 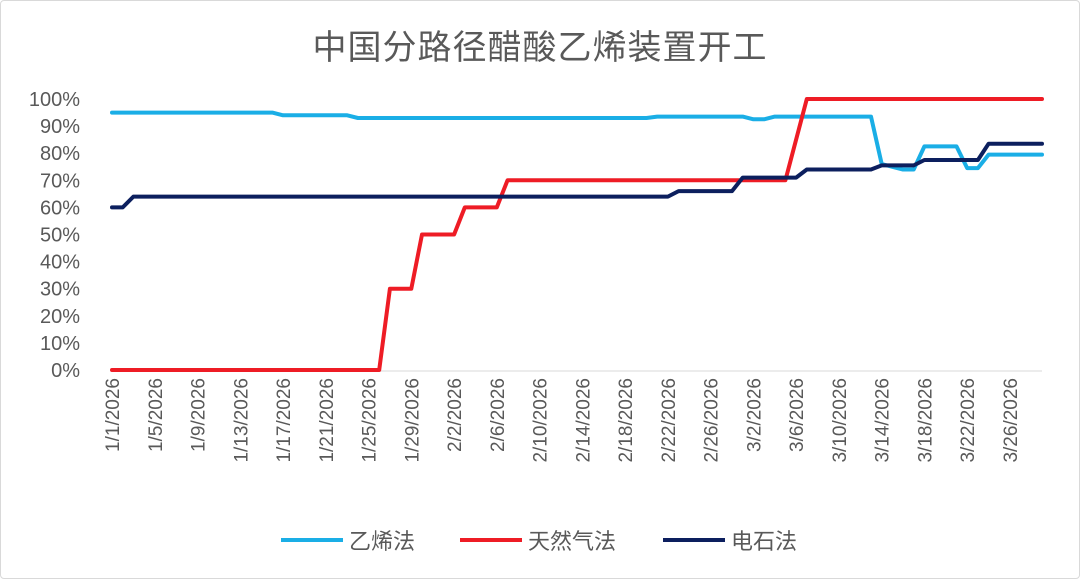 I want to click on y-tick-label: 70%, so click(x=60, y=181).